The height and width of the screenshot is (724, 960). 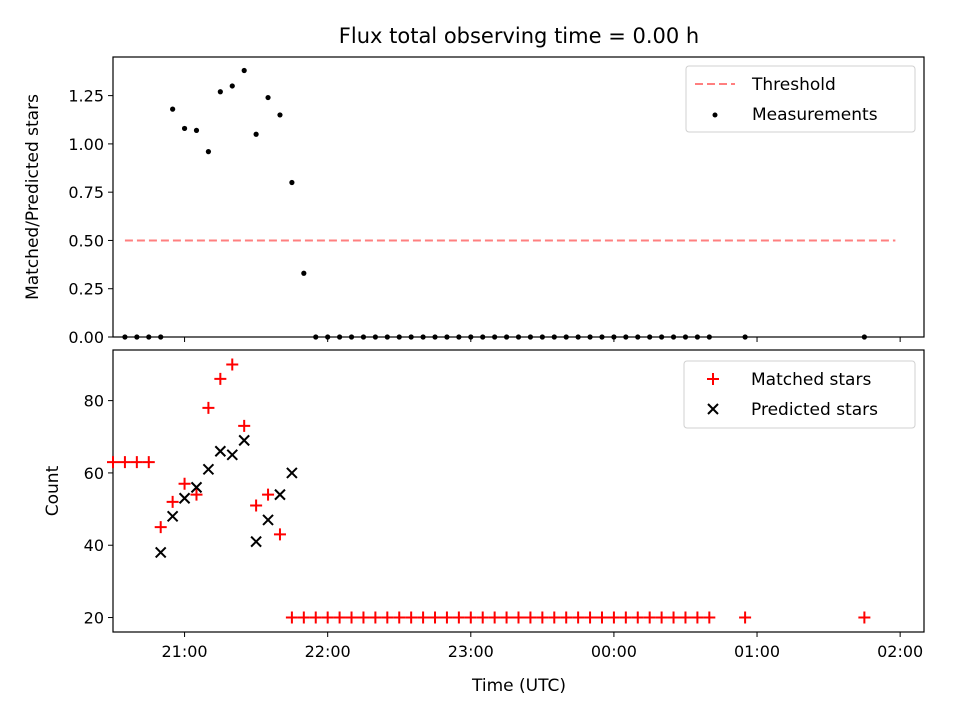 What do you see at coordinates (94, 401) in the screenshot?
I see `y-tick-label: 80` at bounding box center [94, 401].